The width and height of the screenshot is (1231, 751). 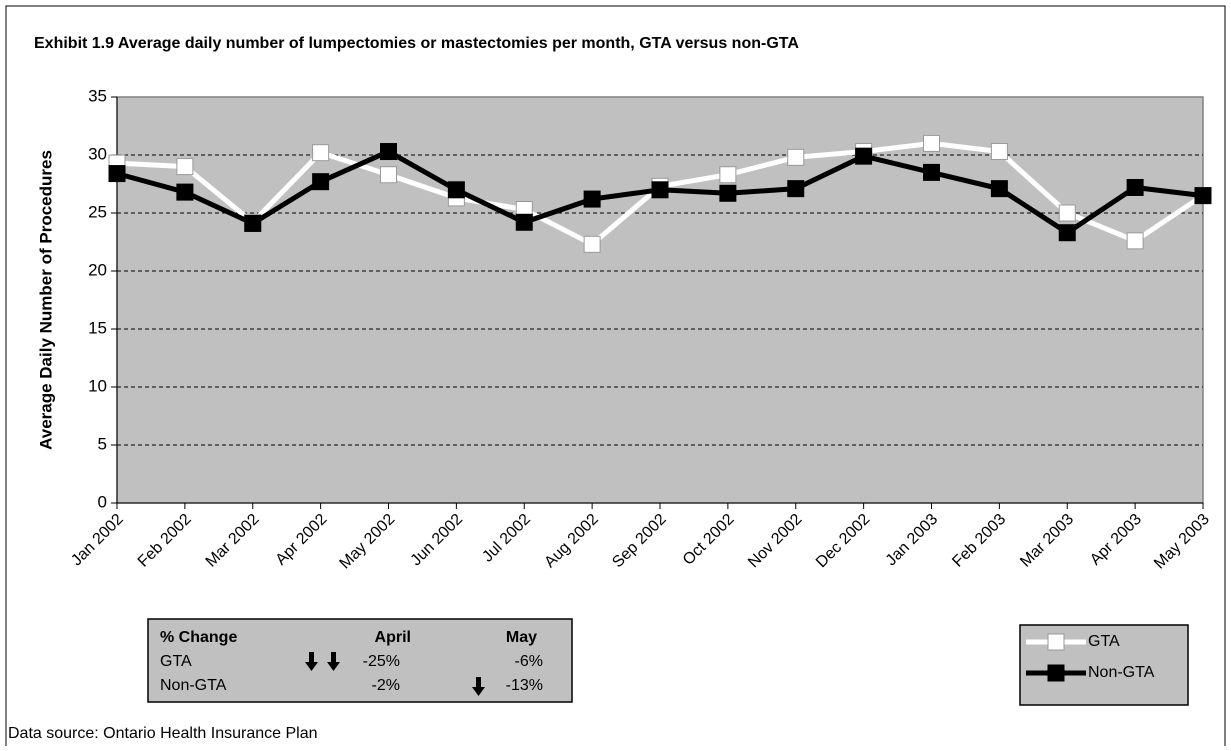 What do you see at coordinates (521, 637) in the screenshot?
I see `table-header: May` at bounding box center [521, 637].